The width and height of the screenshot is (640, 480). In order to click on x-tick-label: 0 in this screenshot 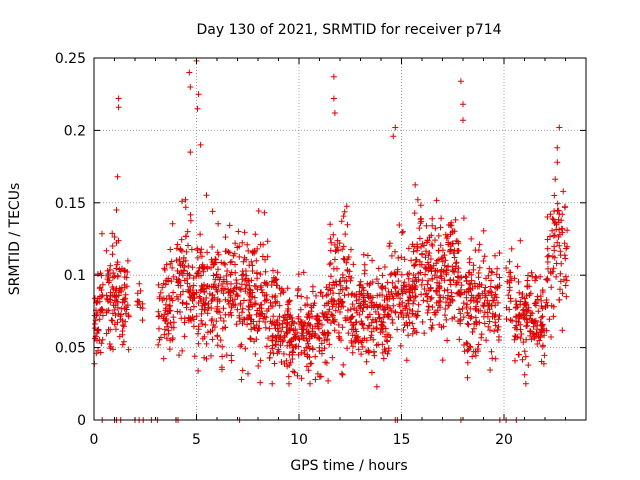, I will do `click(94, 440)`.